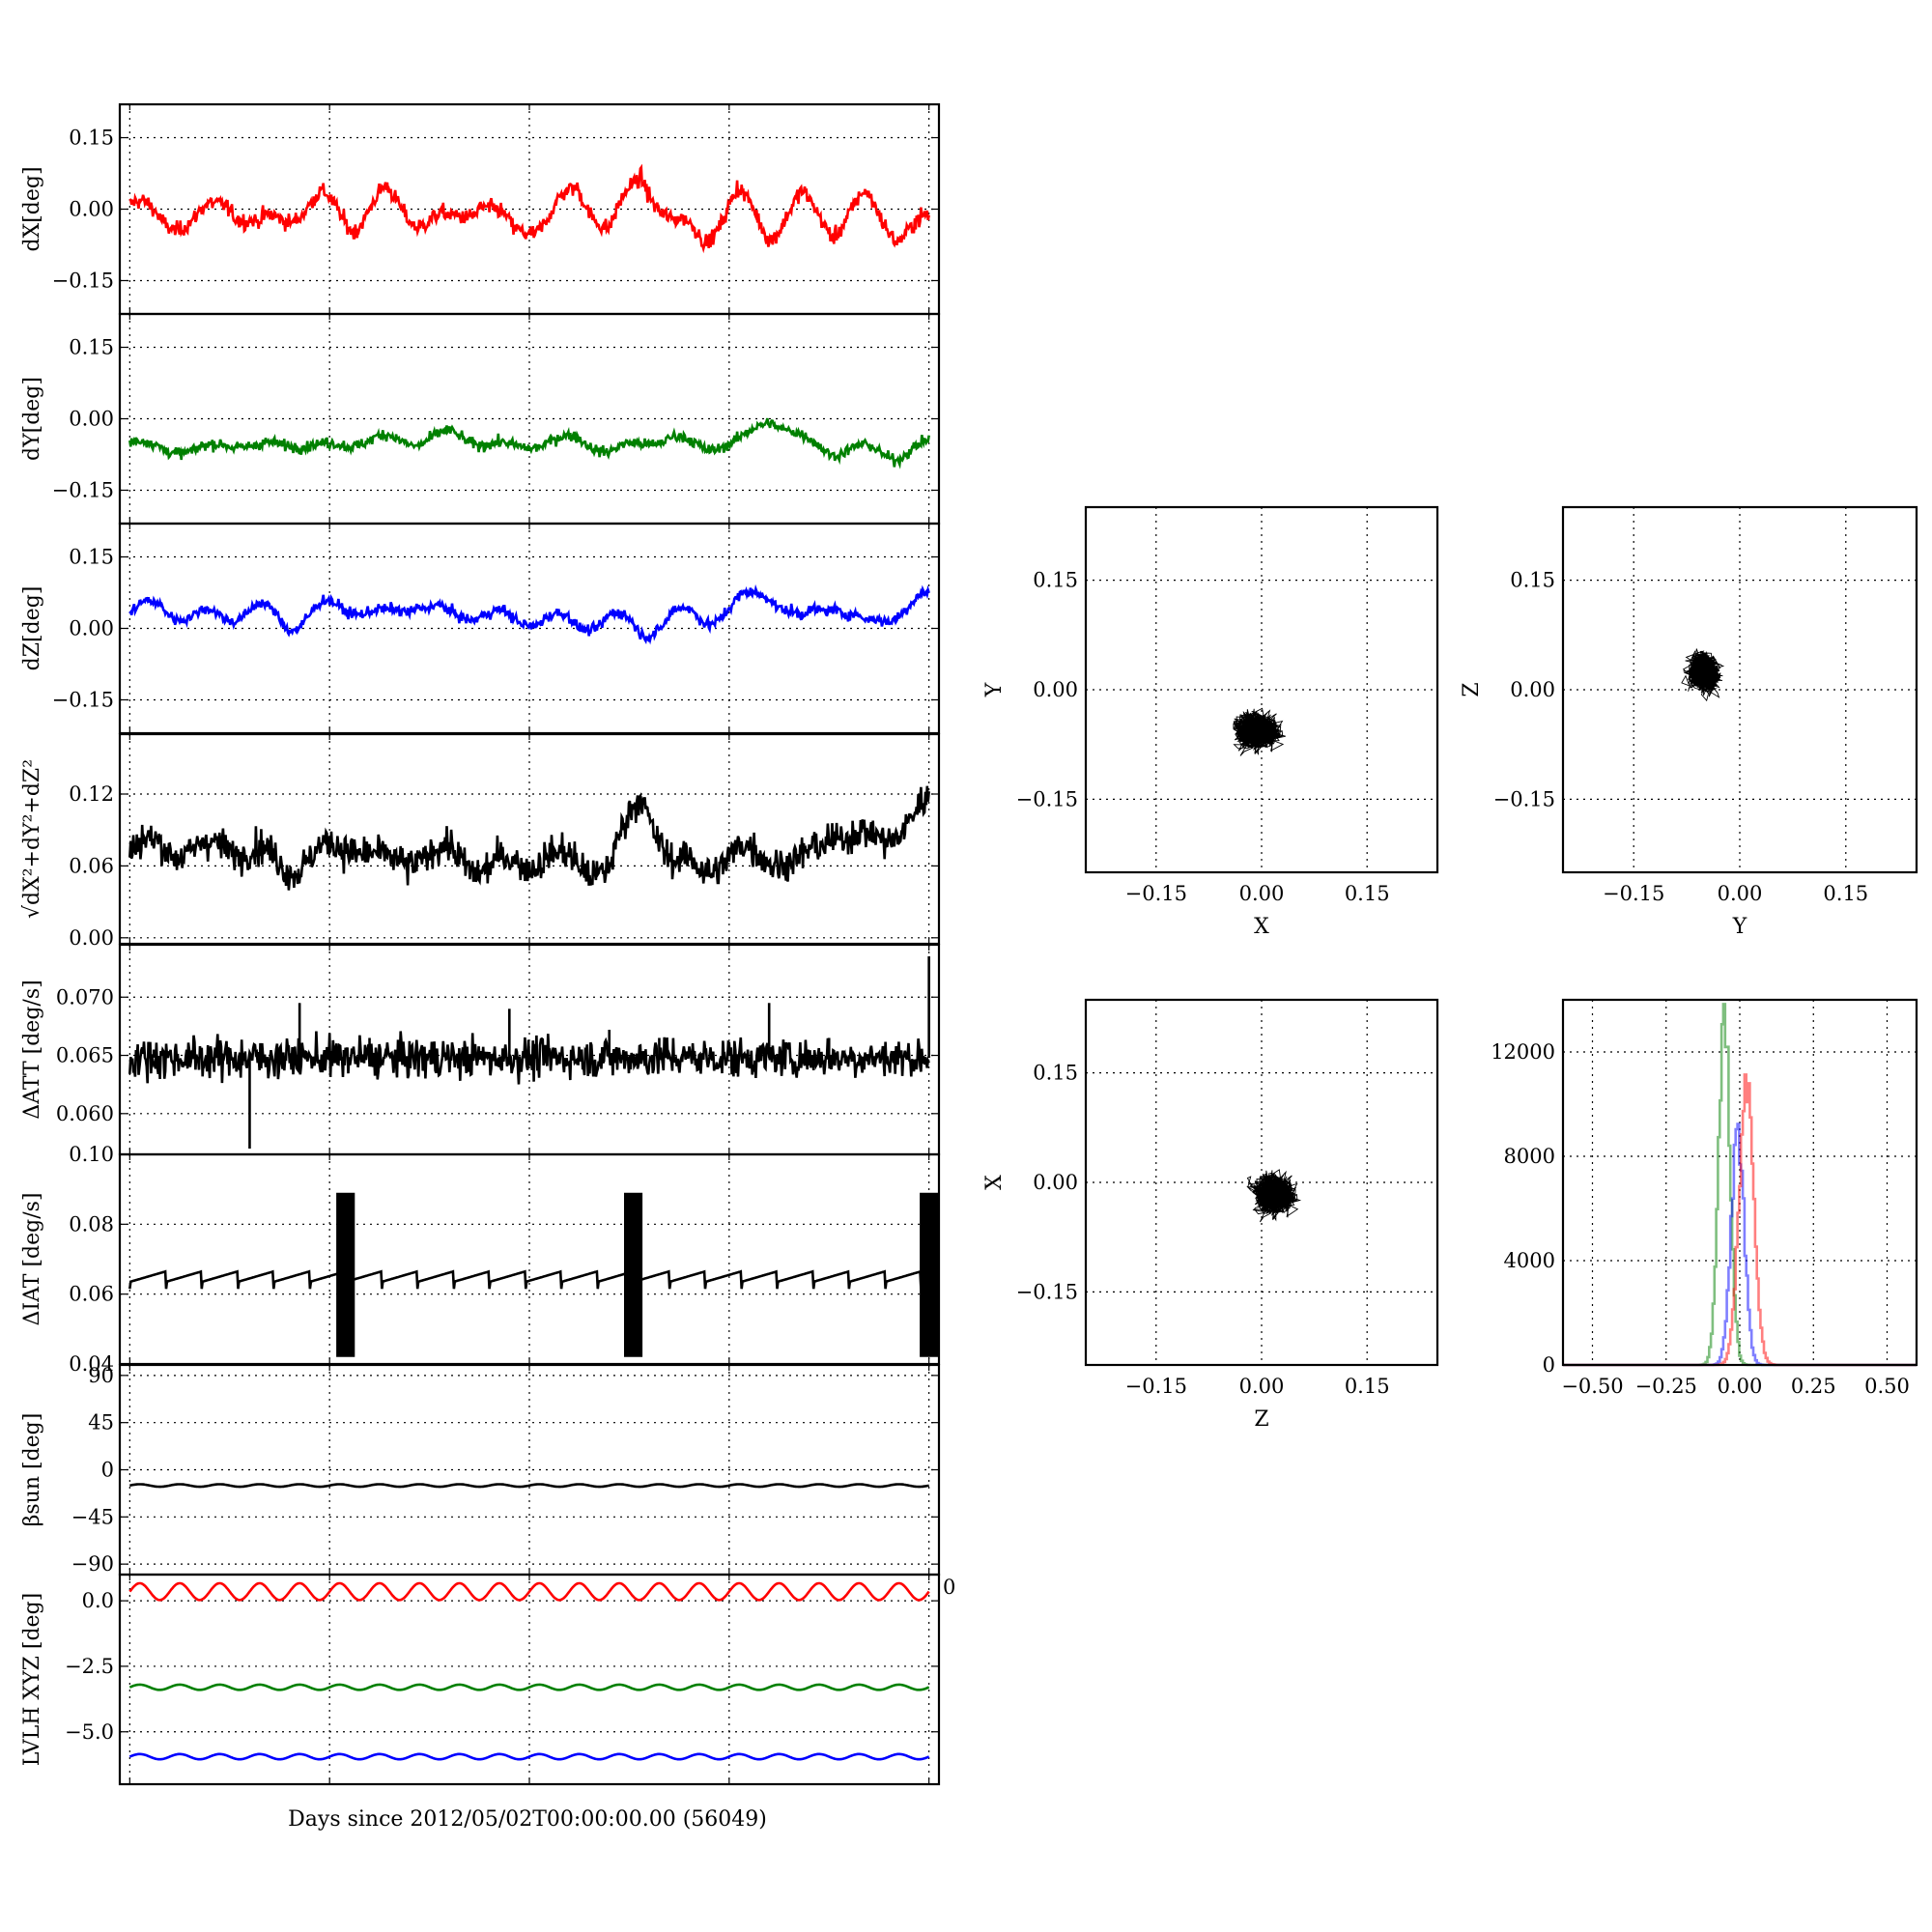  I want to click on panel-mag: 0.00 0.06 0.12 √dX²+dY²+dZ², so click(480, 841).